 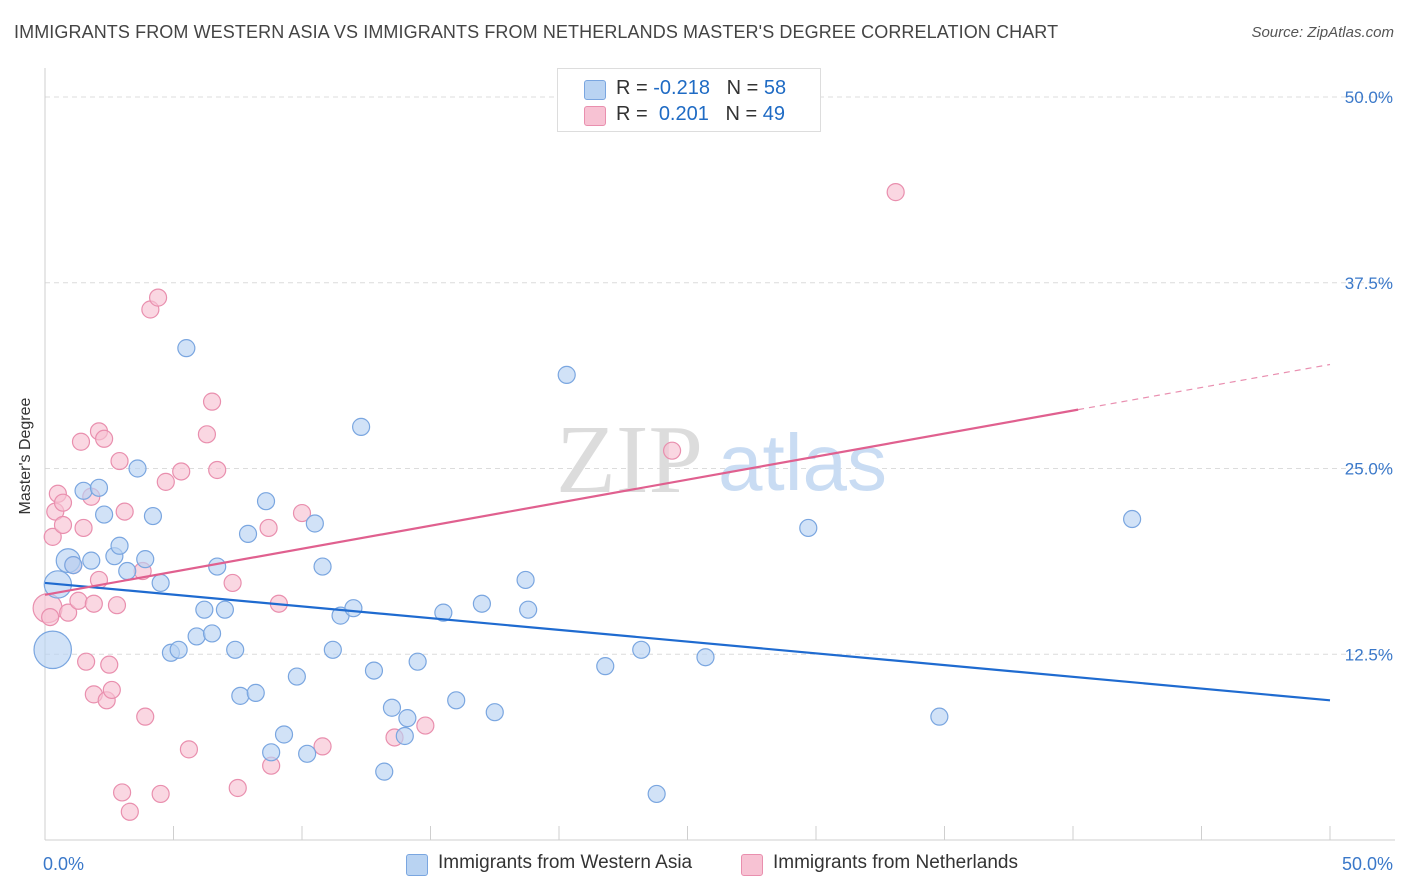 I want to click on watermark-zip: ZIP, so click(x=629, y=460).